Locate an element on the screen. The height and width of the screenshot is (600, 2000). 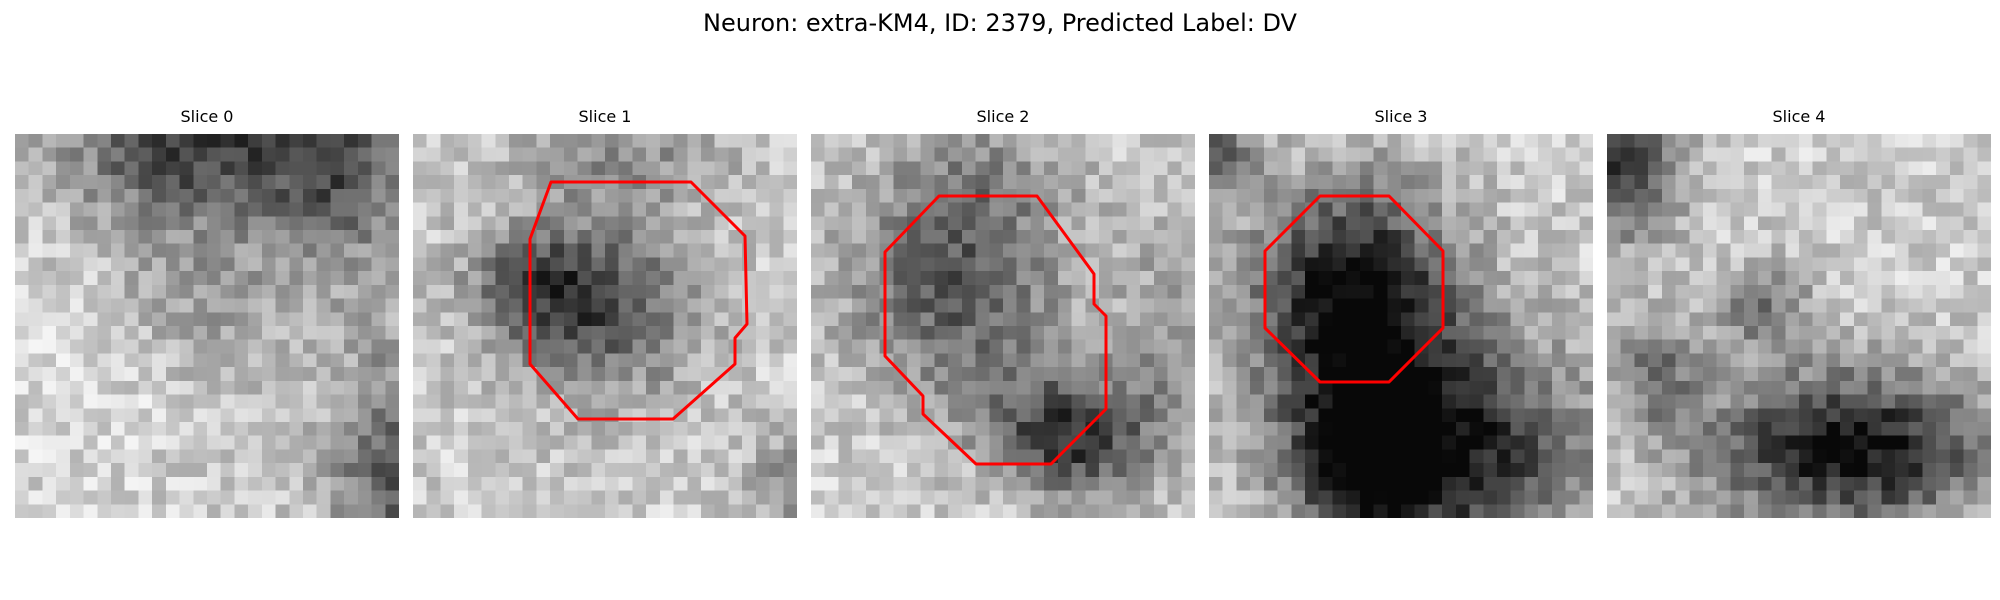
slice-title: Slice 3 is located at coordinates (1401, 116).